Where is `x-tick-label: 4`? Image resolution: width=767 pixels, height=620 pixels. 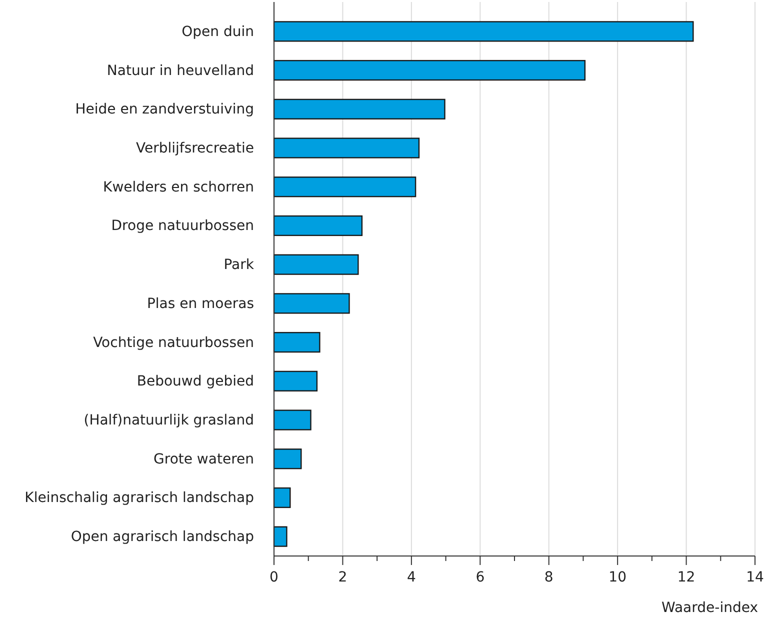
x-tick-label: 4 is located at coordinates (411, 577).